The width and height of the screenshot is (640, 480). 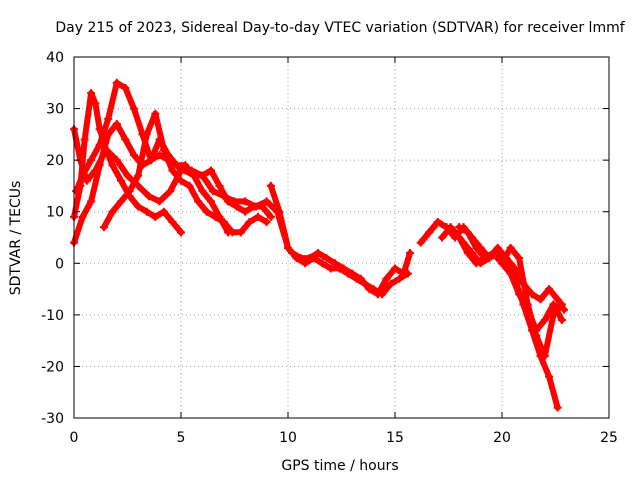 I want to click on series-line, so click(x=127, y=163).